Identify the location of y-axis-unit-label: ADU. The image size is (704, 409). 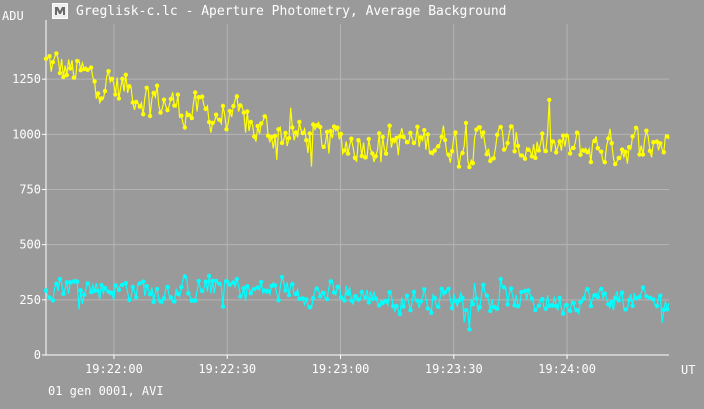
(13, 16).